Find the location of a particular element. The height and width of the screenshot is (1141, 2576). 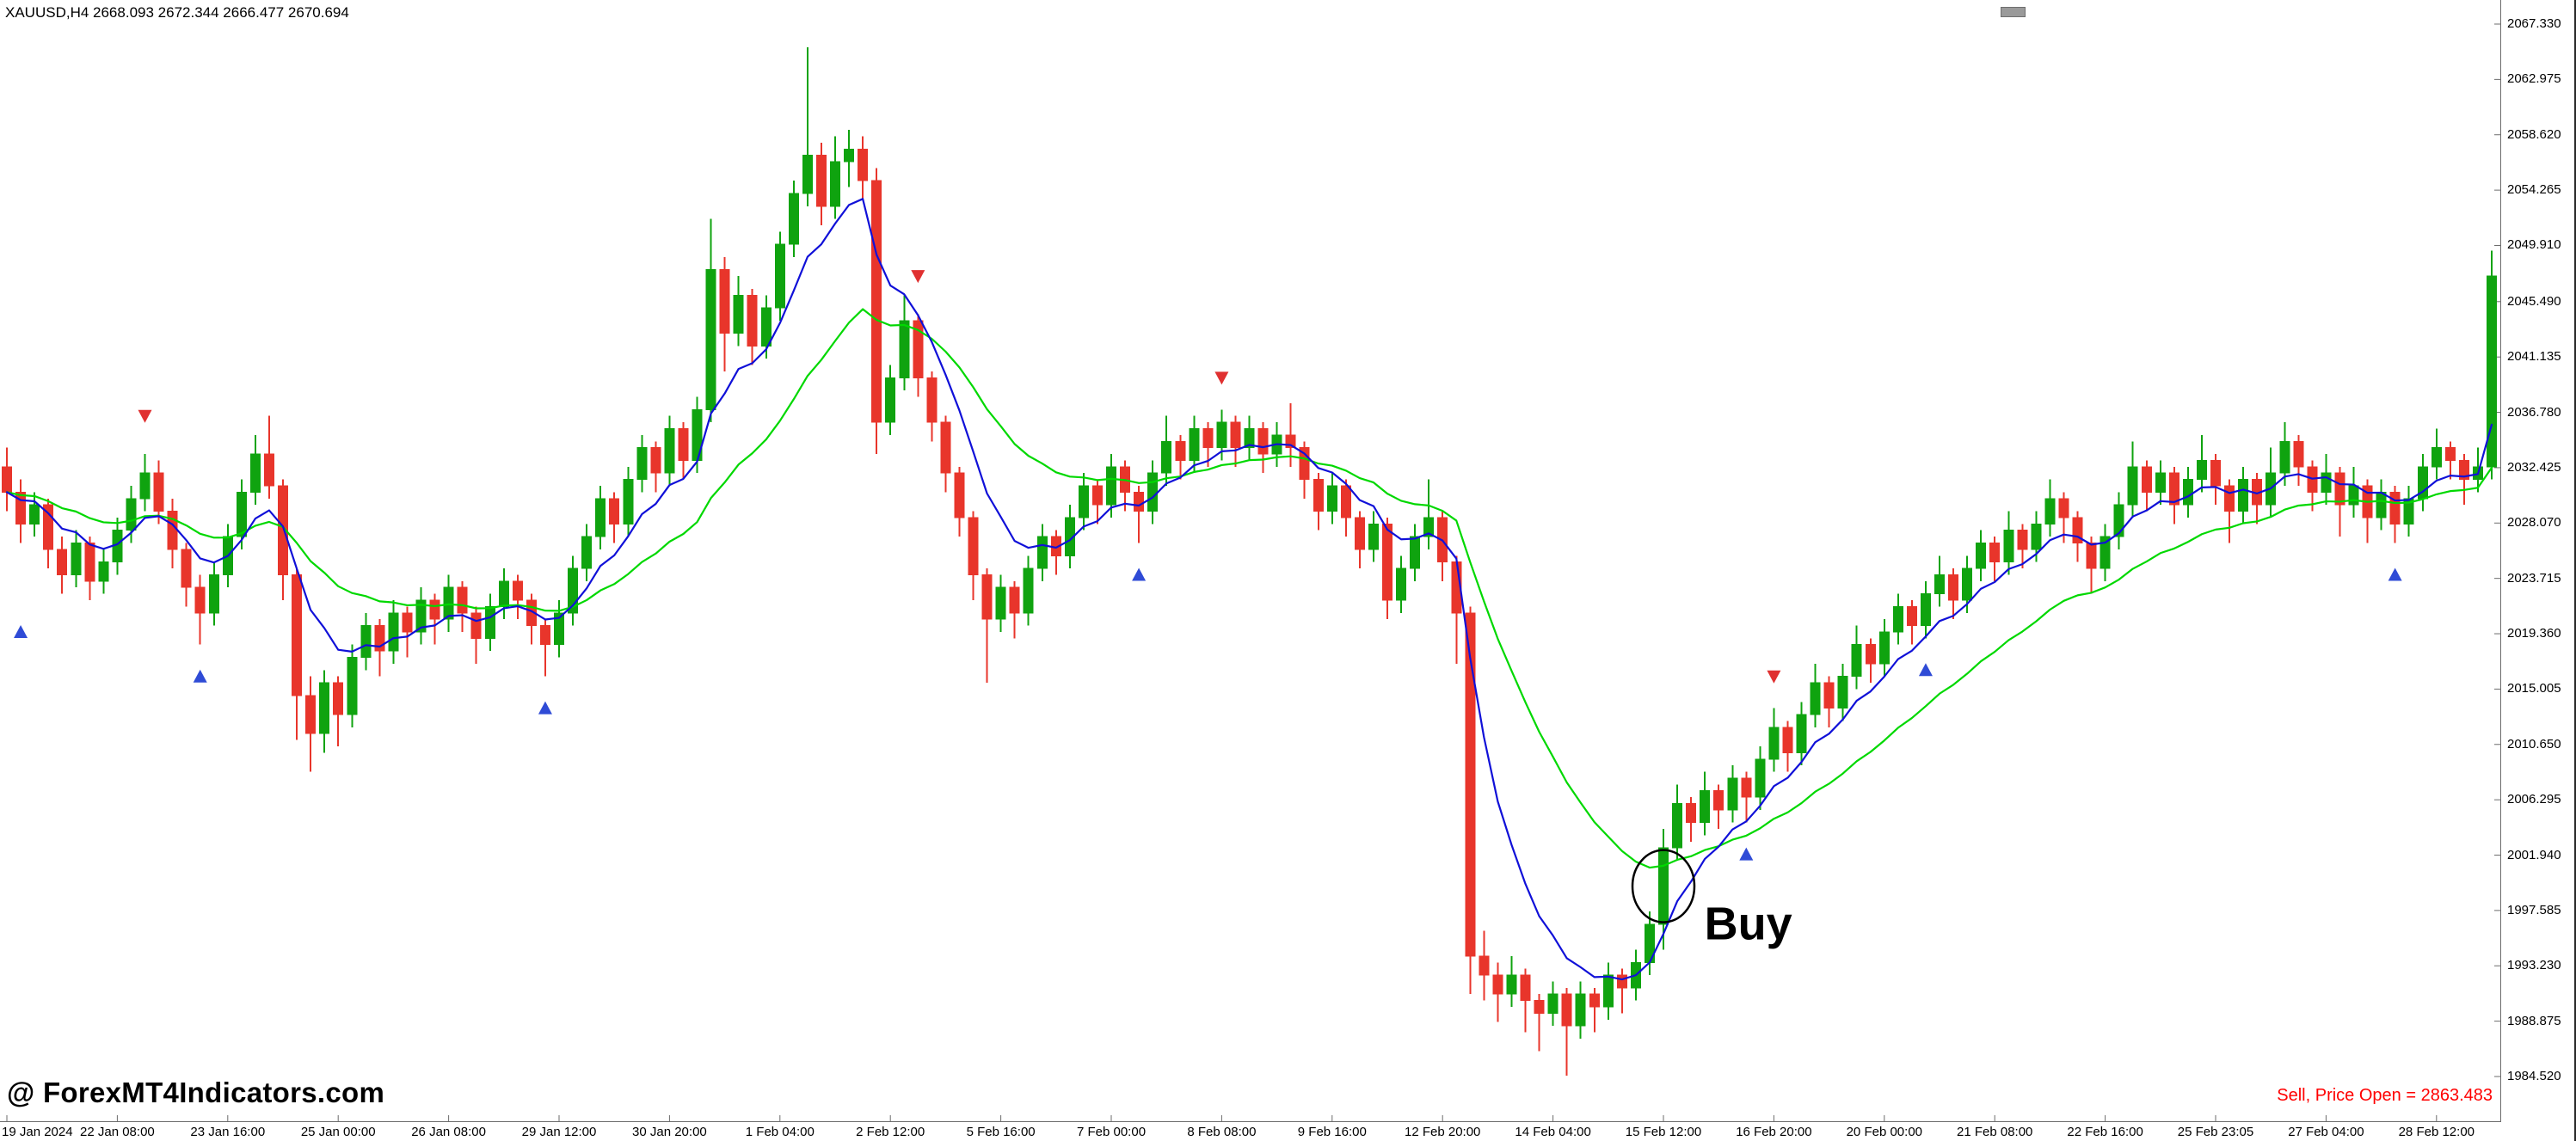

price-label: 2045.490 is located at coordinates (2534, 301).